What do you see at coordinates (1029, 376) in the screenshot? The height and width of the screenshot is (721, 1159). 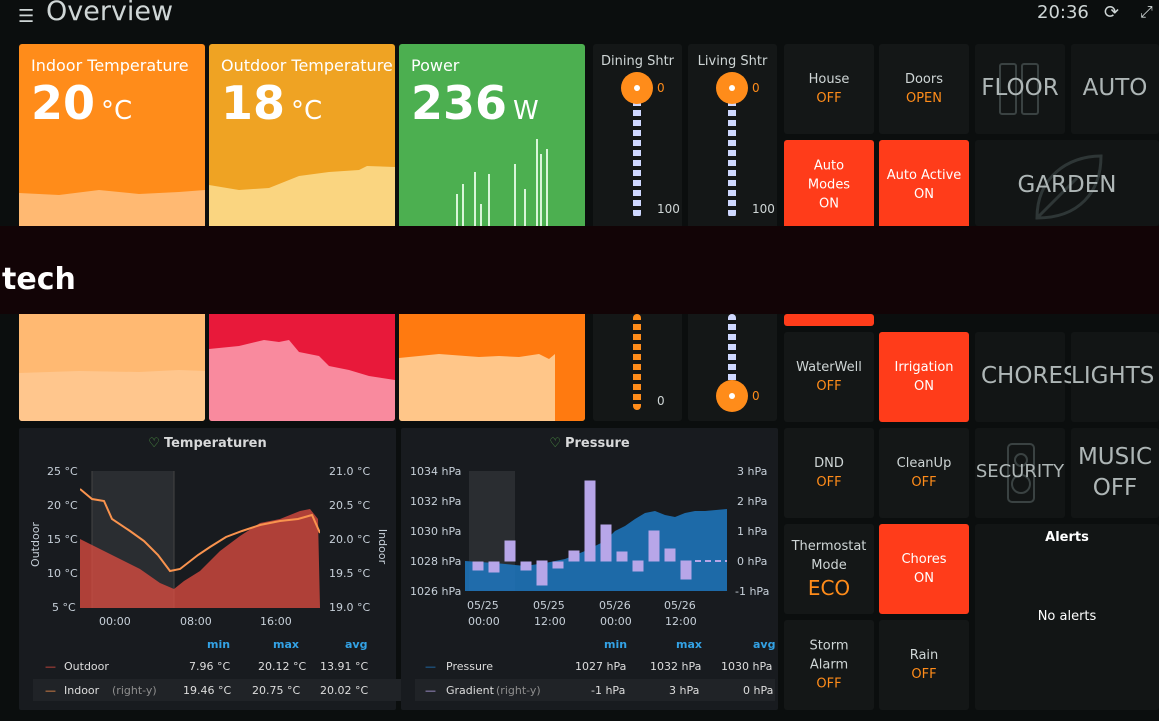 I see `nav-label: CHORES` at bounding box center [1029, 376].